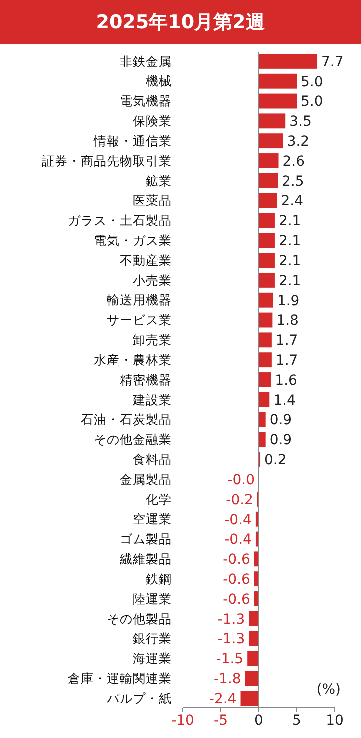  Describe the element at coordinates (333, 62) in the screenshot. I see `data-label: 7.7` at that location.